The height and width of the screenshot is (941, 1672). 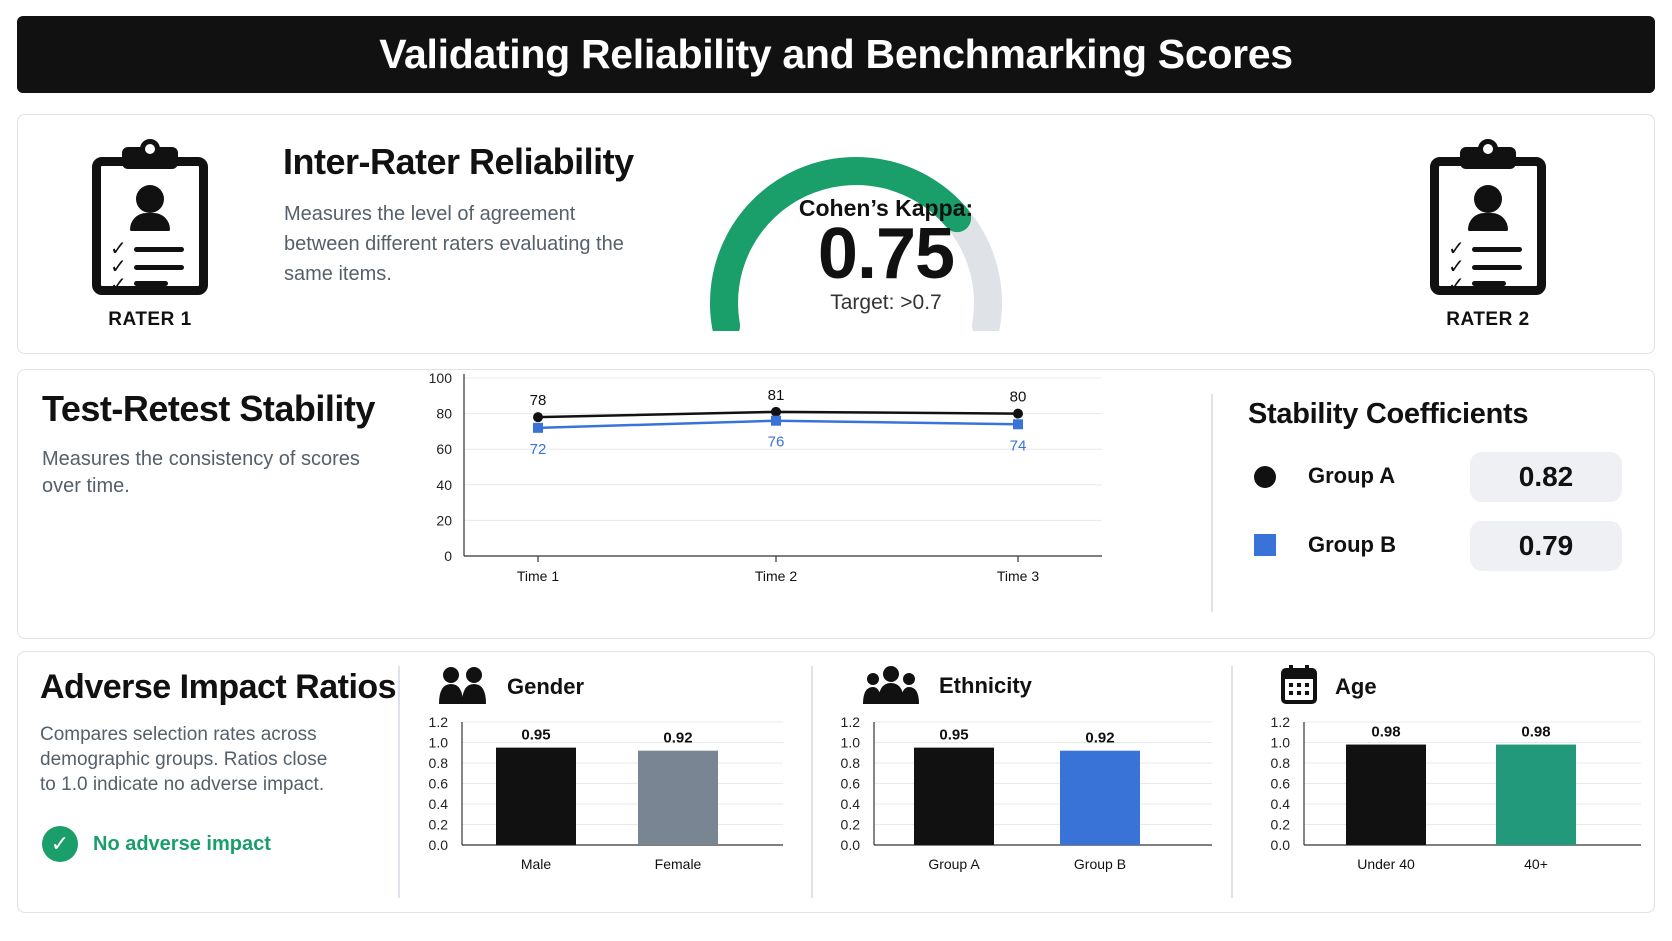 What do you see at coordinates (546, 686) in the screenshot?
I see `gender-title: Gender` at bounding box center [546, 686].